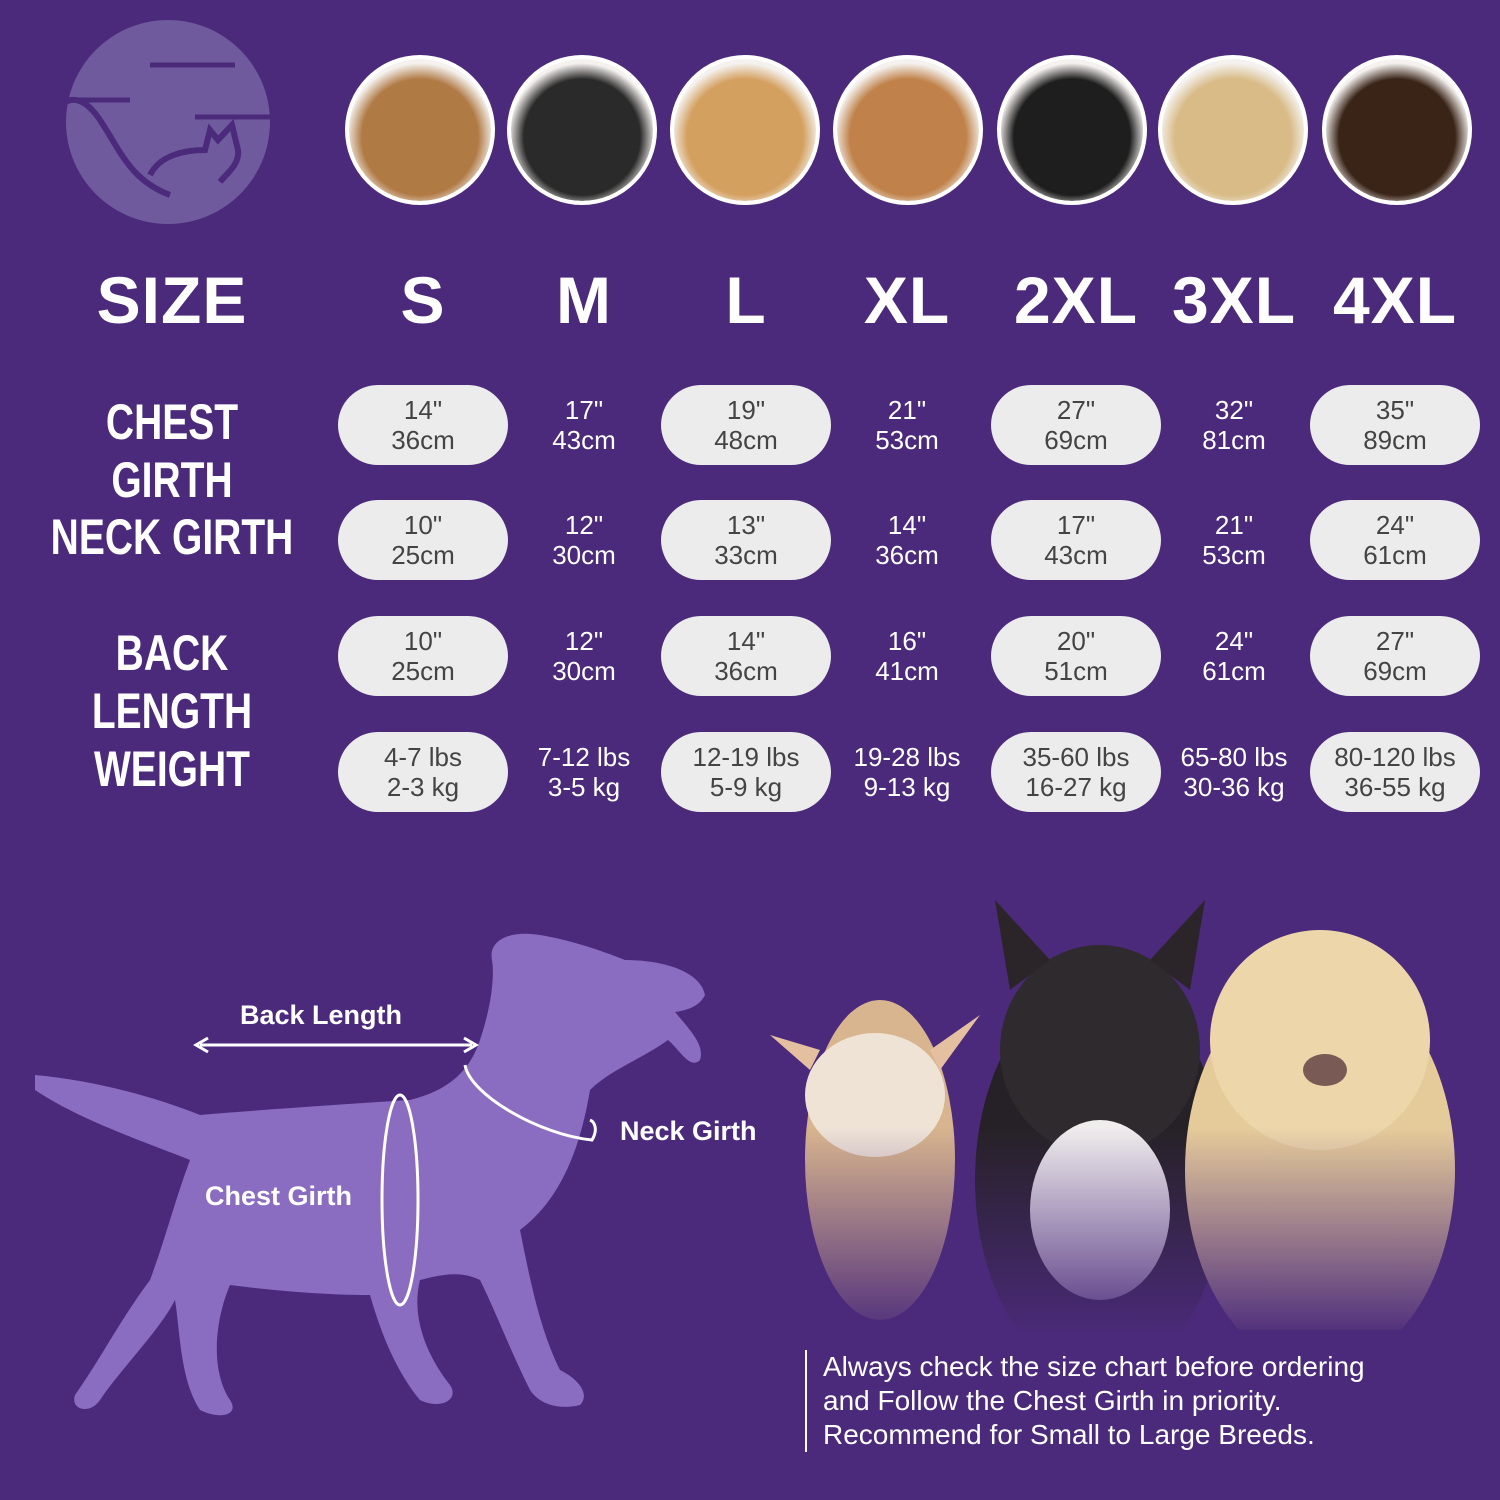 This screenshot has height=1500, width=1500. Describe the element at coordinates (688, 1131) in the screenshot. I see `neck-girth-label: Neck Girth` at that location.